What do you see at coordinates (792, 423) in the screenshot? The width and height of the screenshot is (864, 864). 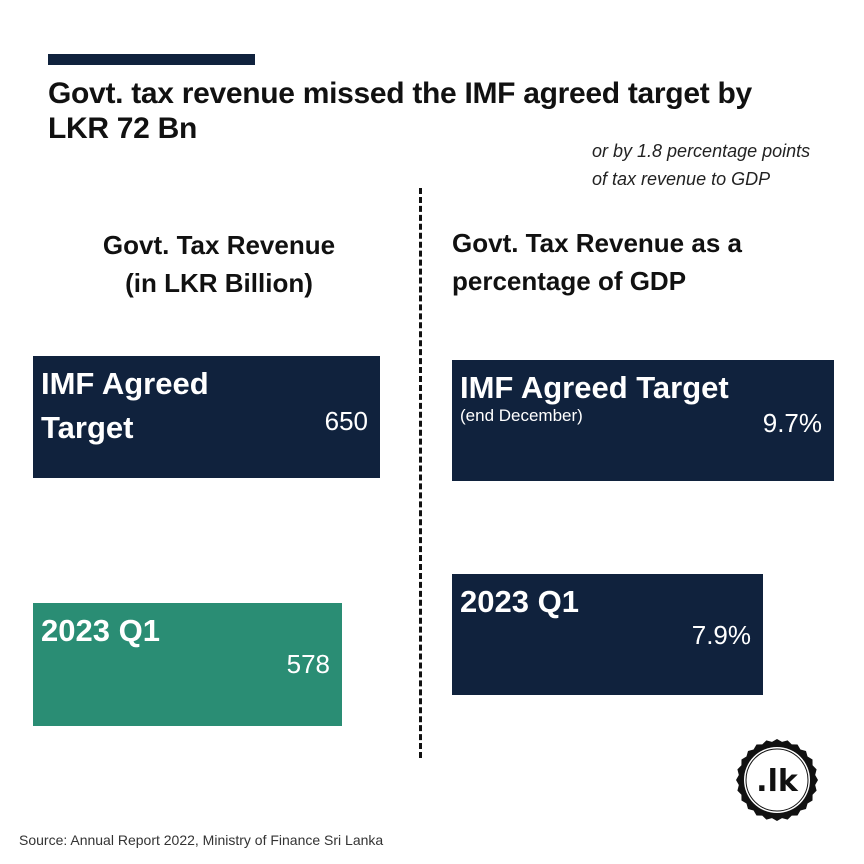 I see `bar-value-label: 9.7%` at bounding box center [792, 423].